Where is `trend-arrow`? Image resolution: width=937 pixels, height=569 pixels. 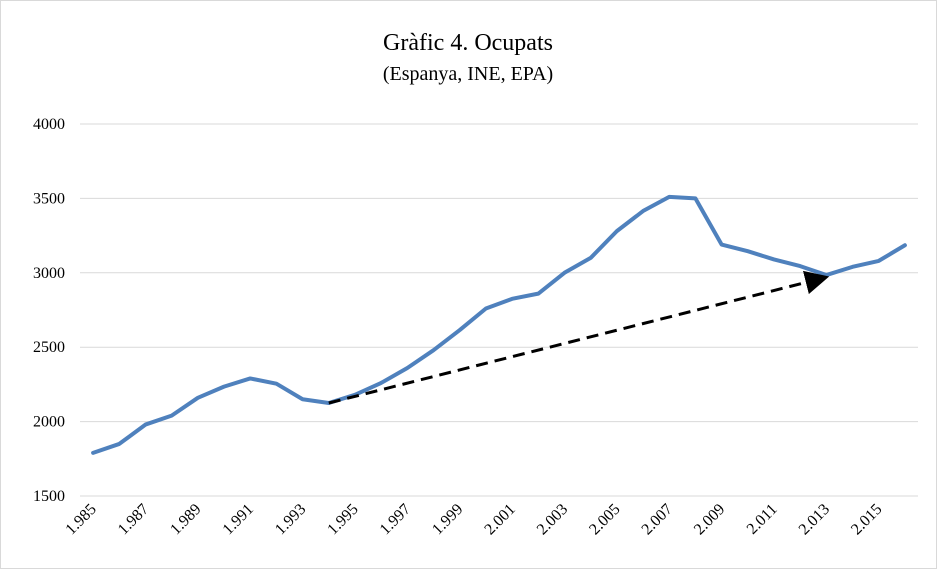 trend-arrow is located at coordinates (579, 337).